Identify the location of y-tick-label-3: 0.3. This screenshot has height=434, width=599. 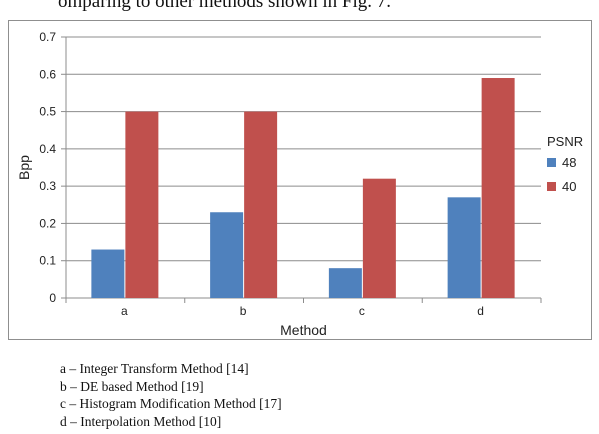
(47, 186).